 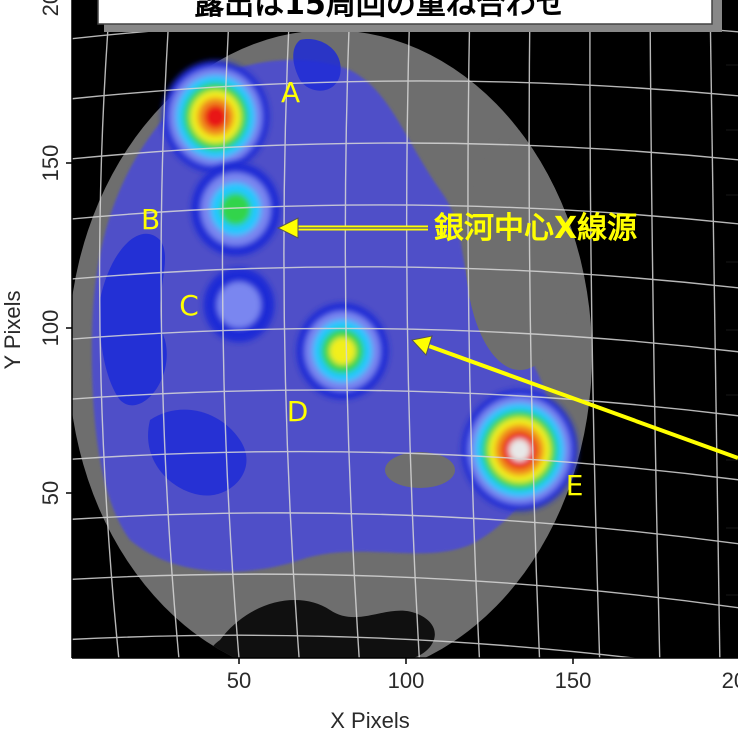 What do you see at coordinates (730, 680) in the screenshot?
I see `x-tick-label-200: 200` at bounding box center [730, 680].